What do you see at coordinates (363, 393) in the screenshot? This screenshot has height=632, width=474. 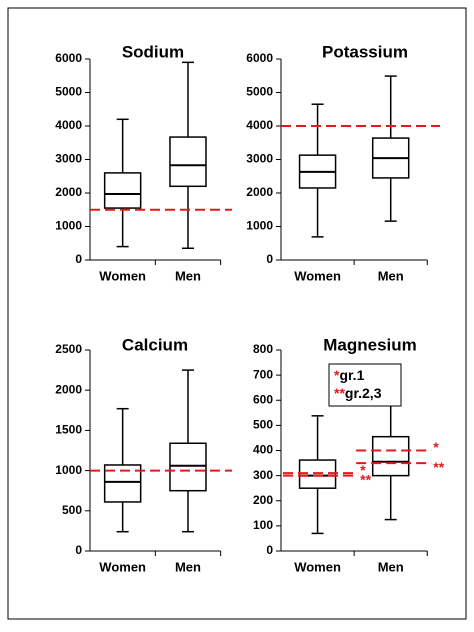 I see `legend-label: gr.2,3` at bounding box center [363, 393].